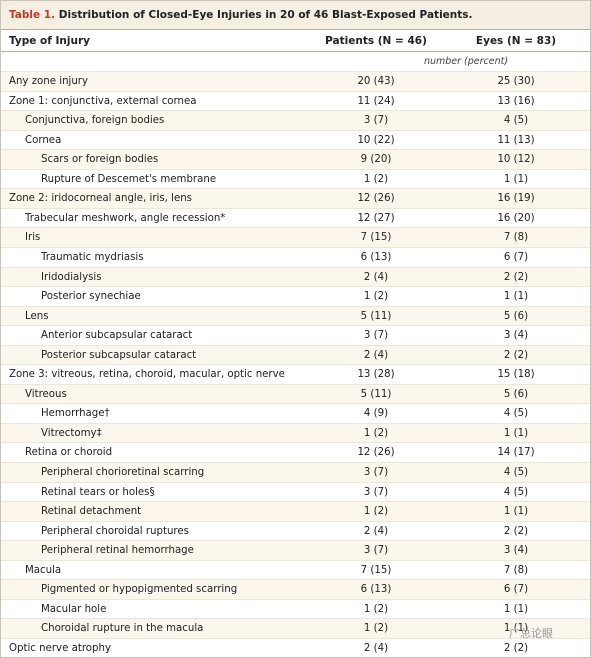 The image size is (591, 658). I want to click on table-row: Iris 7 (15) 7 (8), so click(295, 237).